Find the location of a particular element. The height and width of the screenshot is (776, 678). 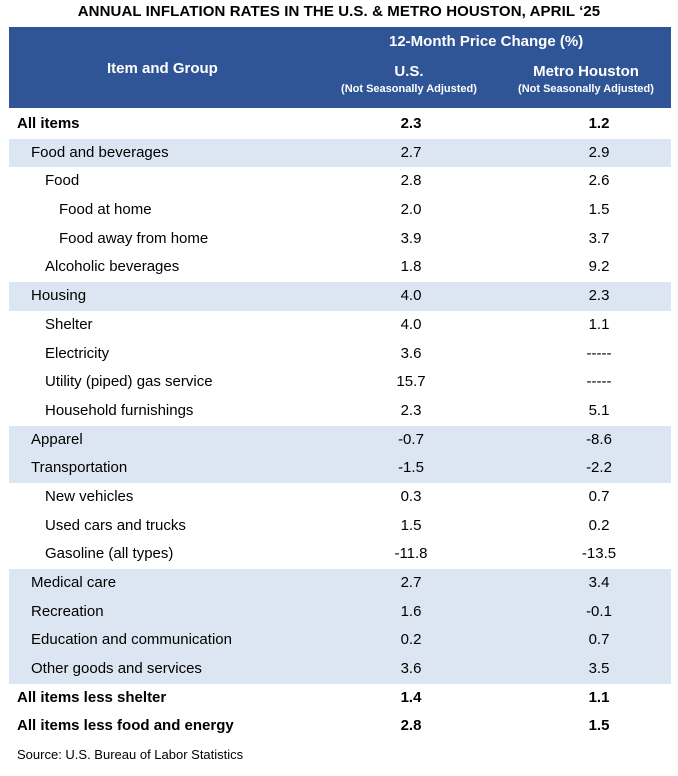

header-us-column: U.S. (Not Seasonally Adjusted) is located at coordinates (409, 79).